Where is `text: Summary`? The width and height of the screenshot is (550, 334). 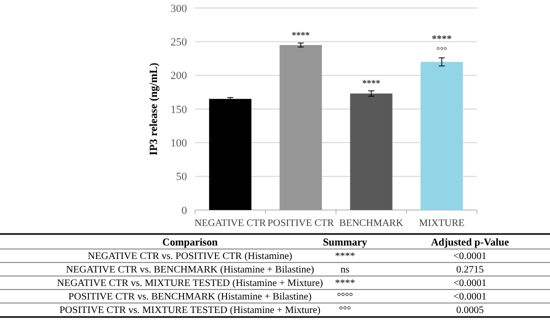 text: Summary is located at coordinates (345, 243).